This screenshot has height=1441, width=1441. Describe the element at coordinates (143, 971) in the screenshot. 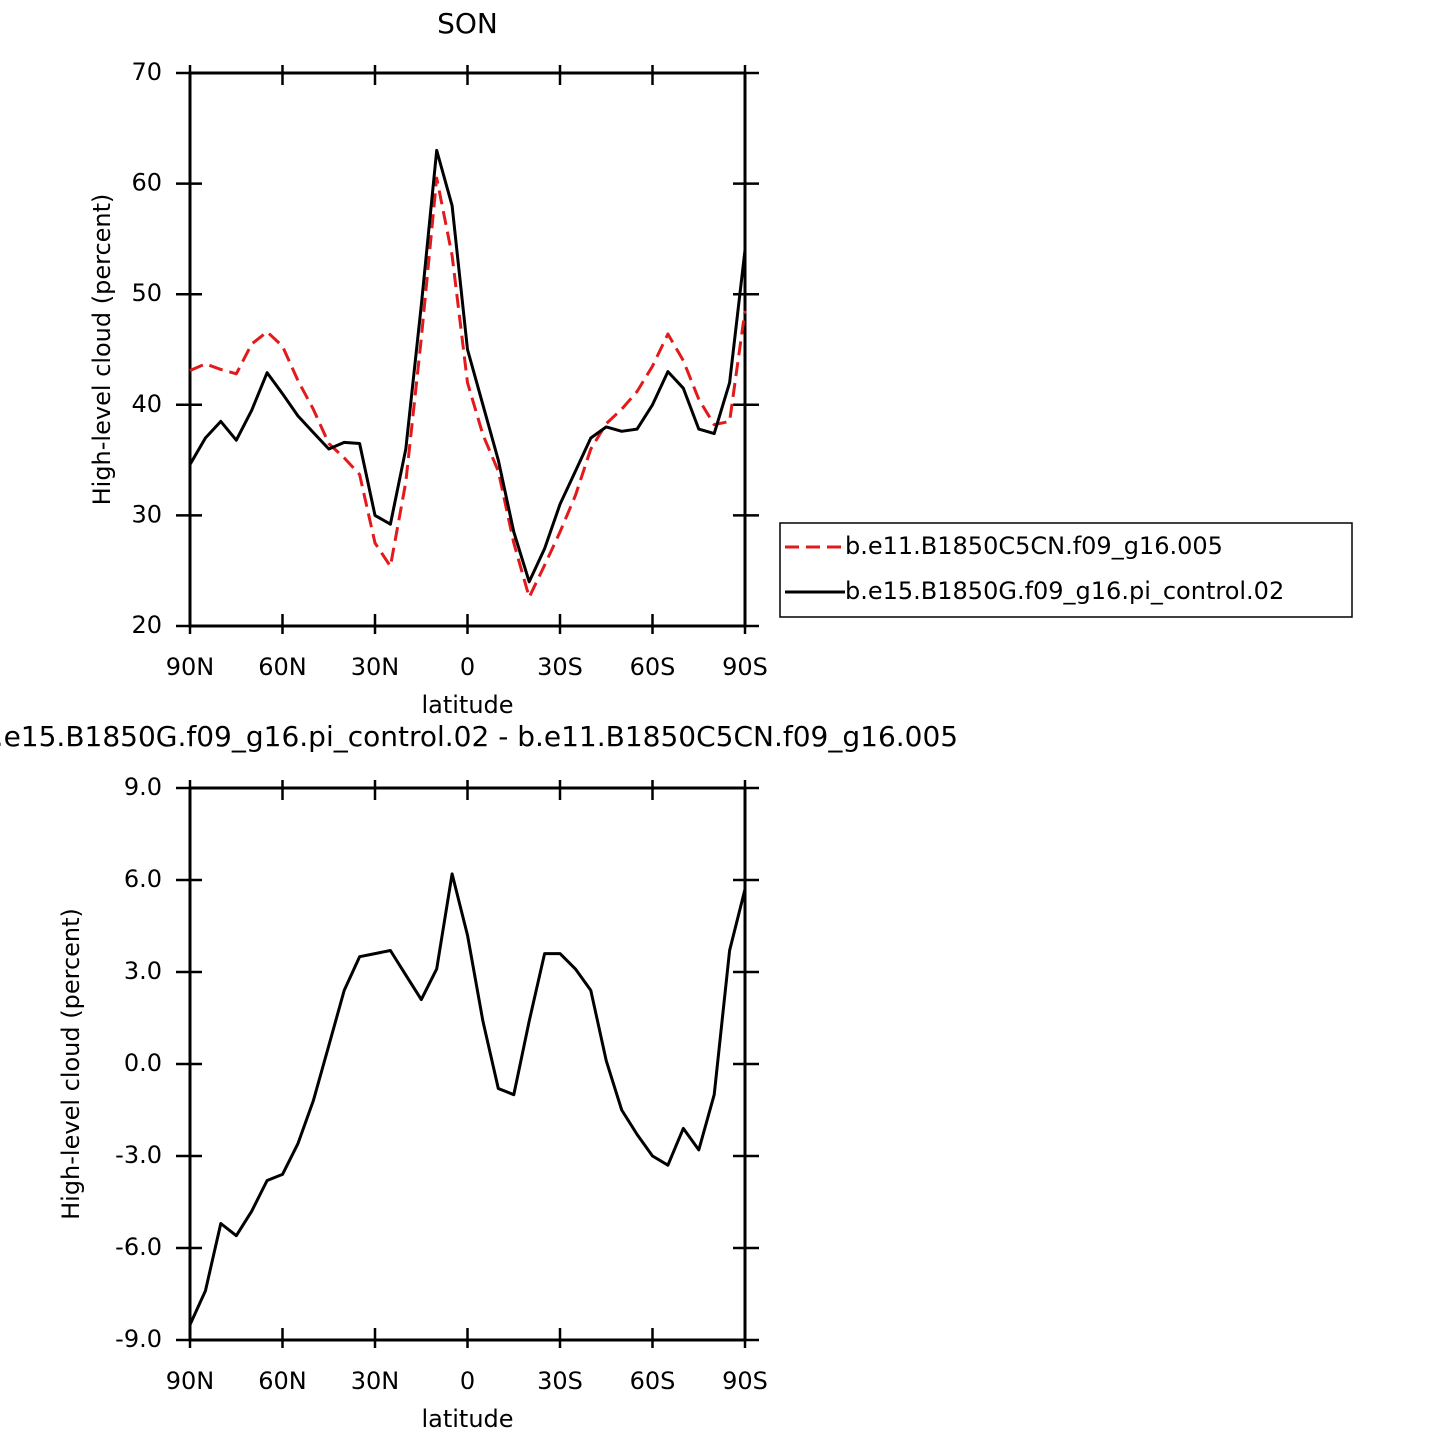

I see `y-tick-label: 3.0` at that location.